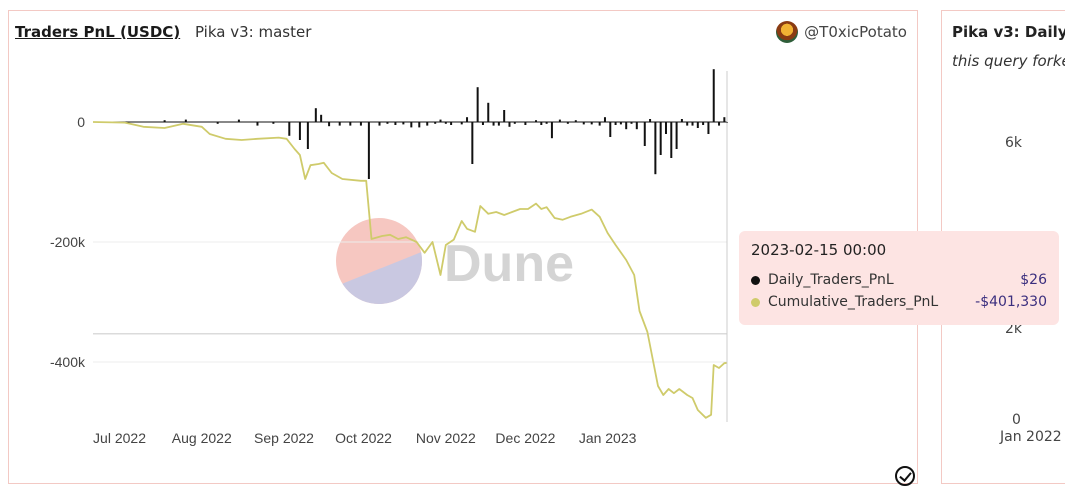  What do you see at coordinates (853, 302) in the screenshot?
I see `tooltip-series-name: Cumulative_Traders_PnL` at bounding box center [853, 302].